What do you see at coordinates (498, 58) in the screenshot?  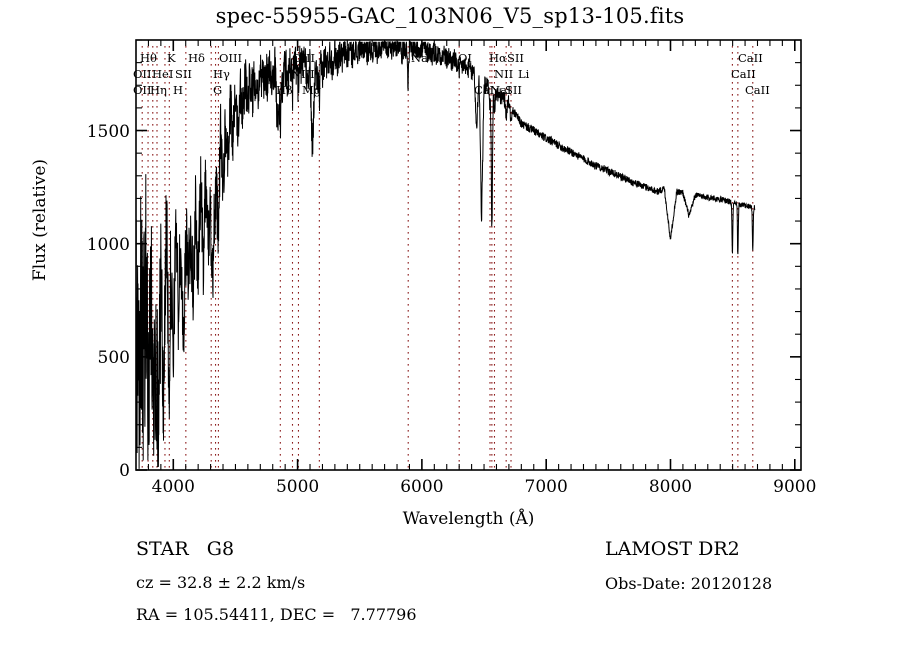 I see `species-label: Hα` at bounding box center [498, 58].